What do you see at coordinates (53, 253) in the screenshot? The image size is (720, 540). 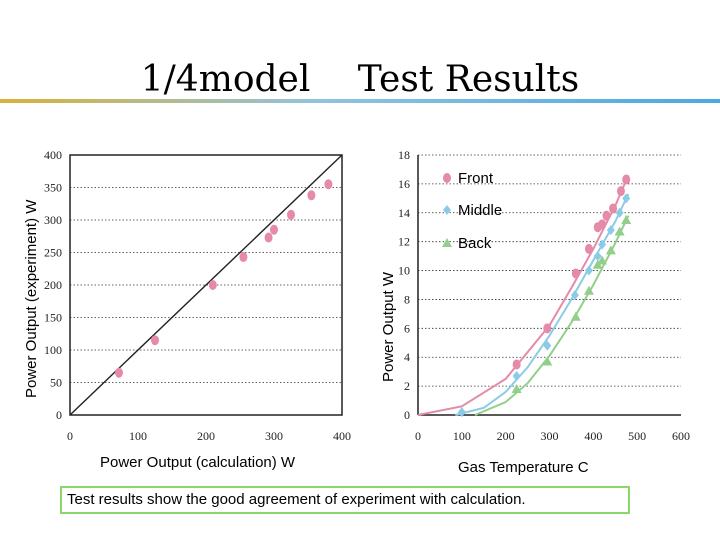 I see `chart1-y-tick-label: 250` at bounding box center [53, 253].